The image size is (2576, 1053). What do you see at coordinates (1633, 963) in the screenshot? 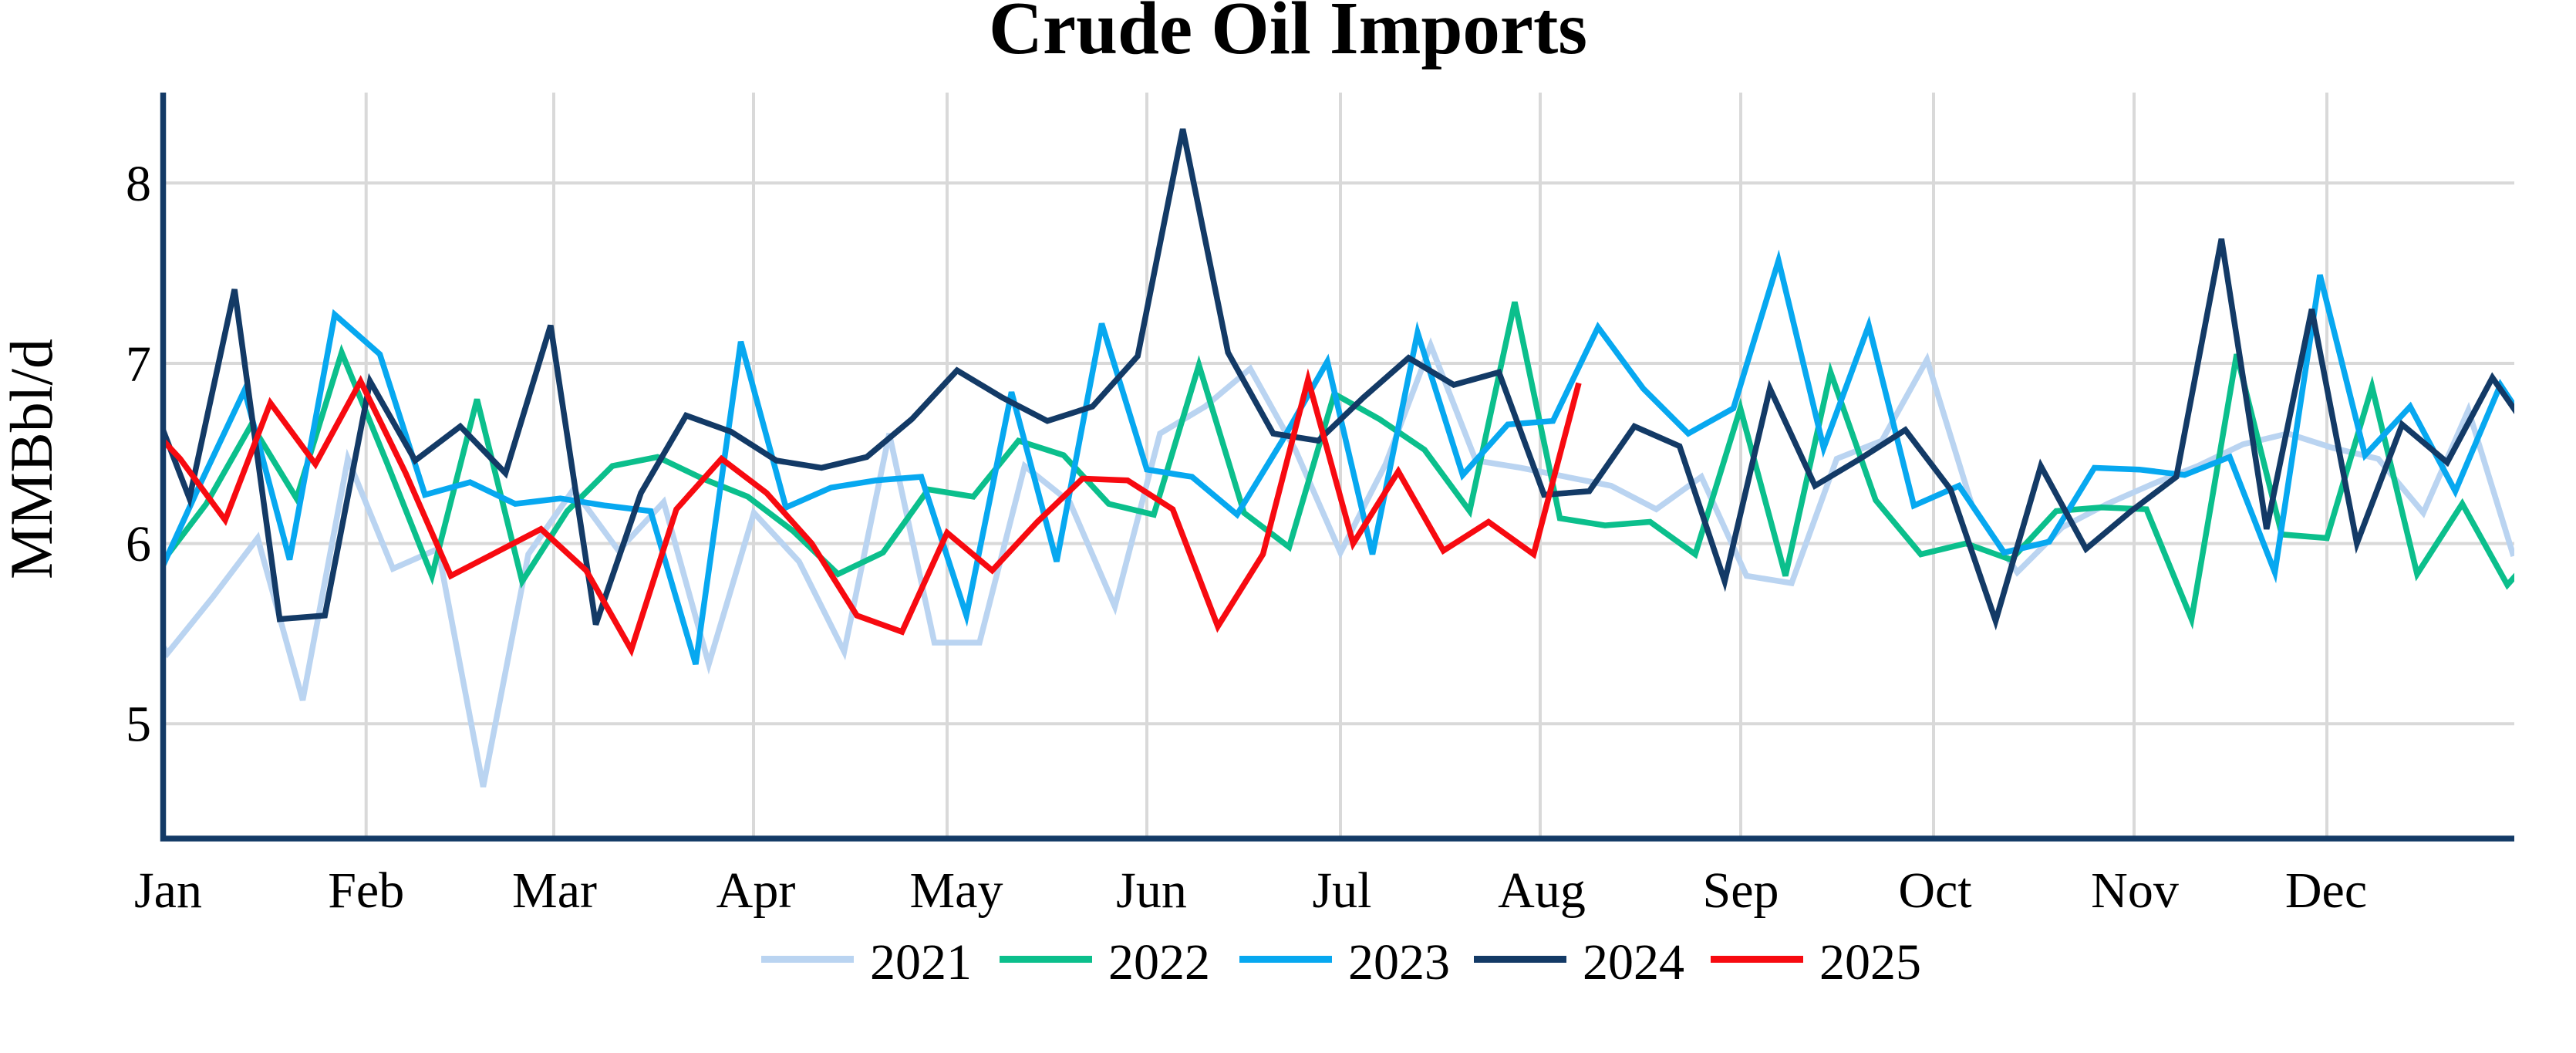
I see `svg-text: 2024` at bounding box center [1633, 963].